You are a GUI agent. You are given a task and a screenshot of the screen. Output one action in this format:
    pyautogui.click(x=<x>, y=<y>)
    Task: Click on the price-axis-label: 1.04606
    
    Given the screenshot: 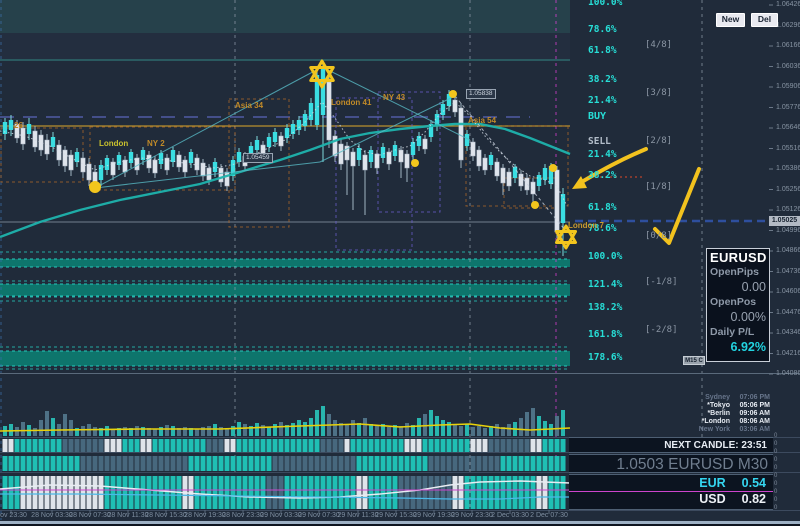 What is the action you would take?
    pyautogui.click(x=788, y=291)
    